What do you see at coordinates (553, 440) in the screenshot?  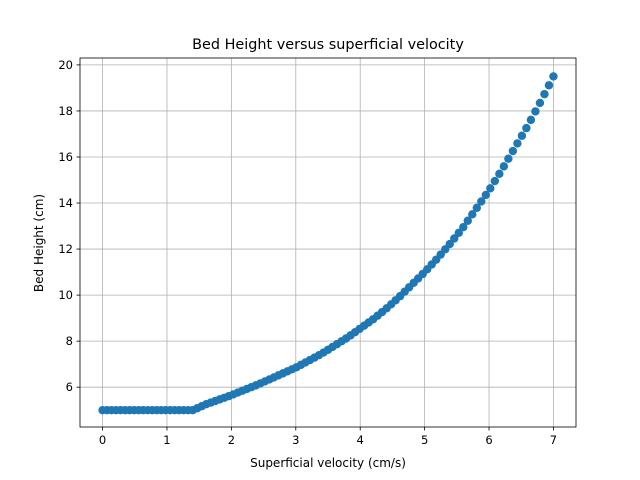 I see `x-tick-label: 7` at bounding box center [553, 440].